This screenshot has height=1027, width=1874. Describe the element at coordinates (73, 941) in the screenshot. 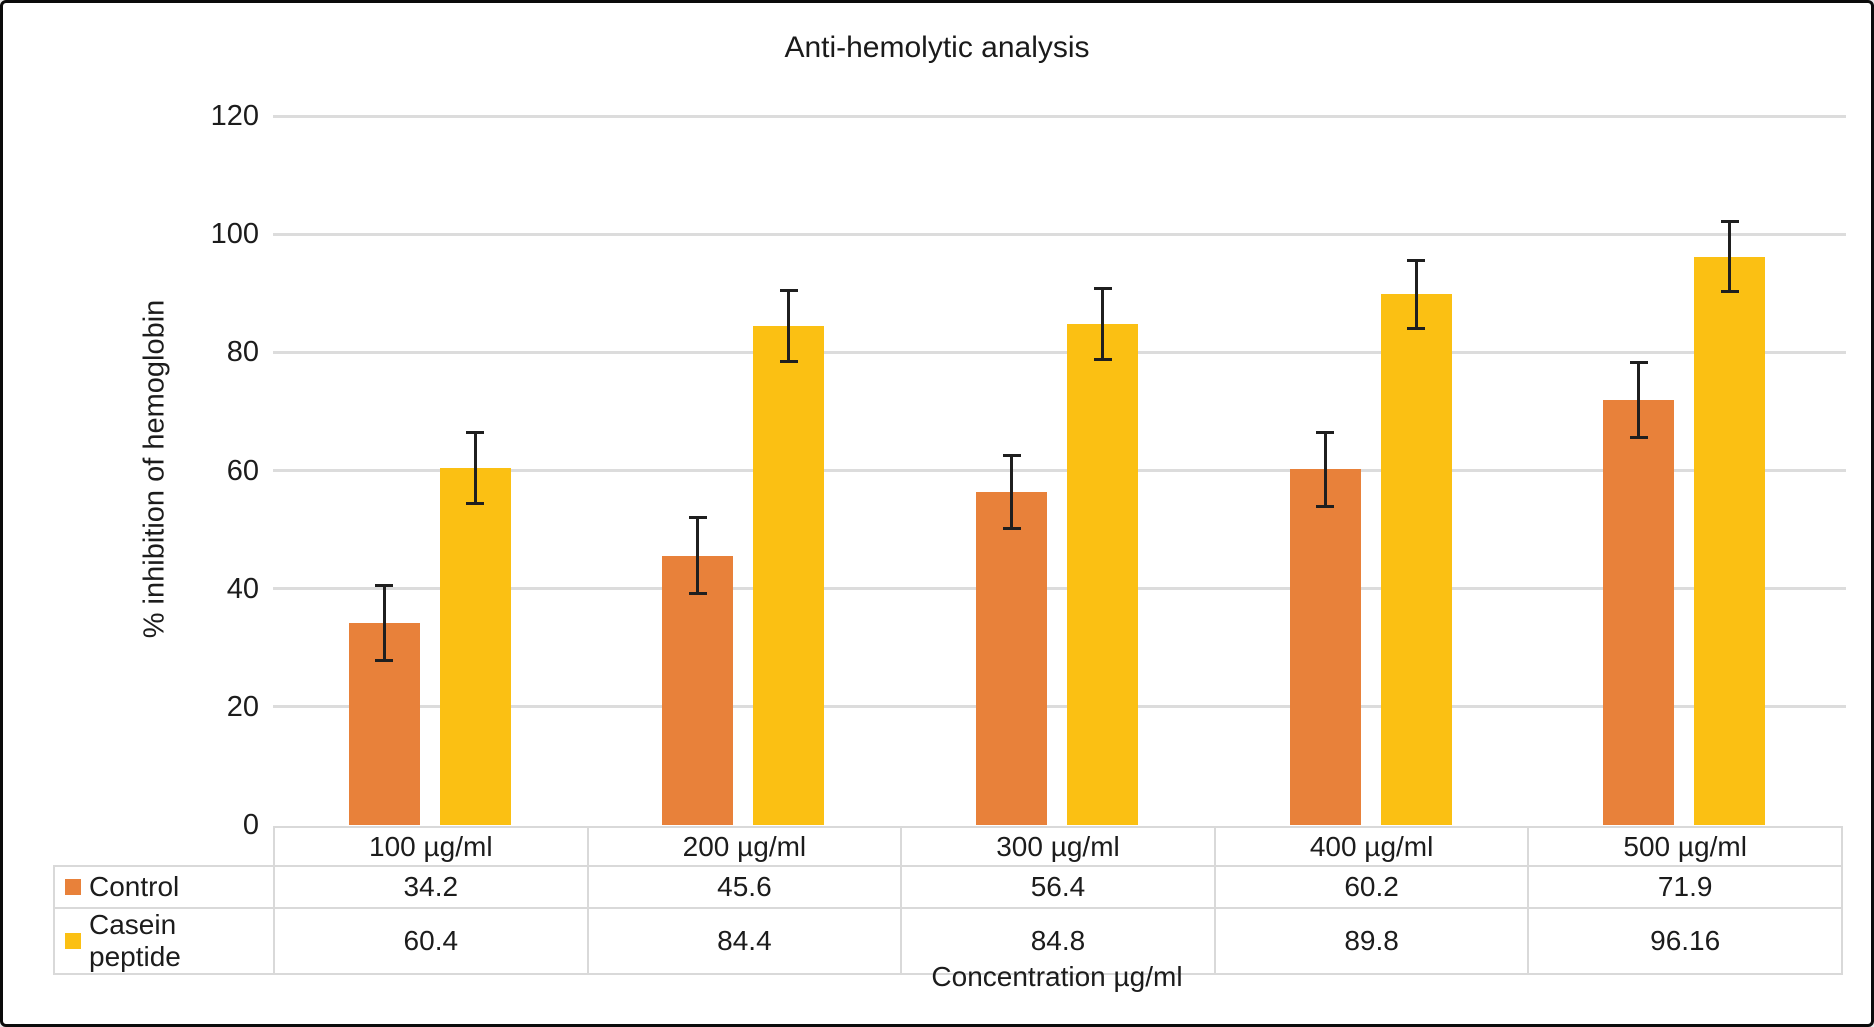

I see `legend-swatch-casein-peptide` at that location.